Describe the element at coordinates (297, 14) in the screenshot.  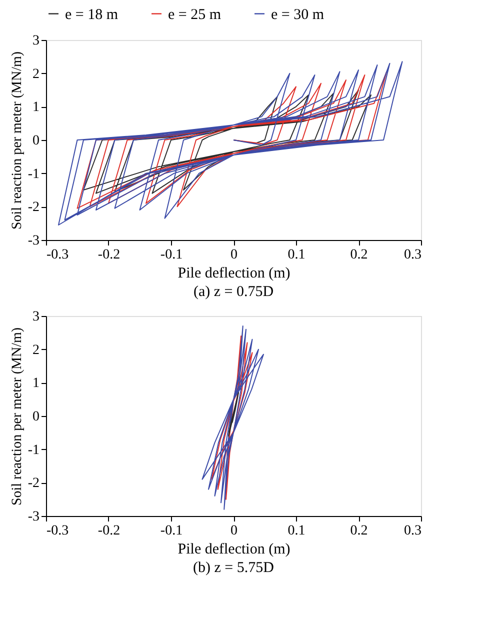
I see `legend-label: e = 30 m` at that location.